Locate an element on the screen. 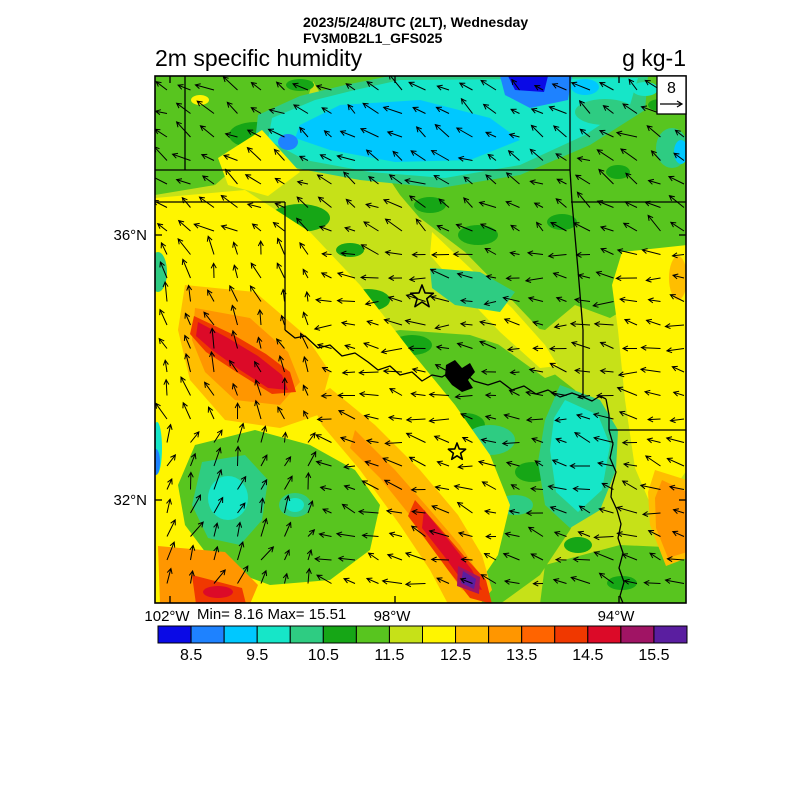 This screenshot has width=800, height=800. colorbar-tick-label: 8.5 is located at coordinates (191, 655).